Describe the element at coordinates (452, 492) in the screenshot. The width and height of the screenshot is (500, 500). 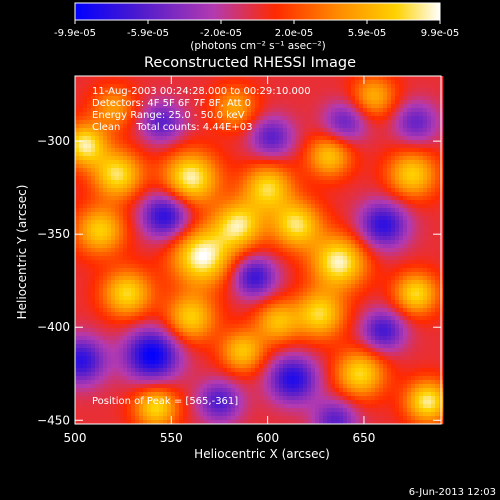
I see `footer-date: 6-Jun-2013 12:03` at that location.